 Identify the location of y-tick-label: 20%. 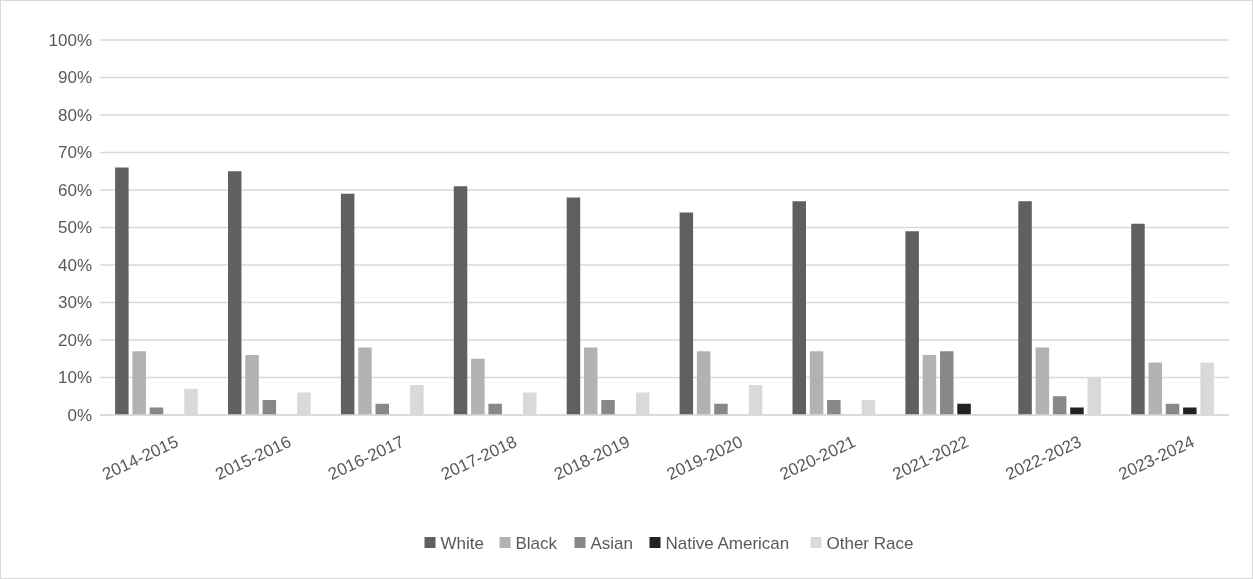
(74, 340).